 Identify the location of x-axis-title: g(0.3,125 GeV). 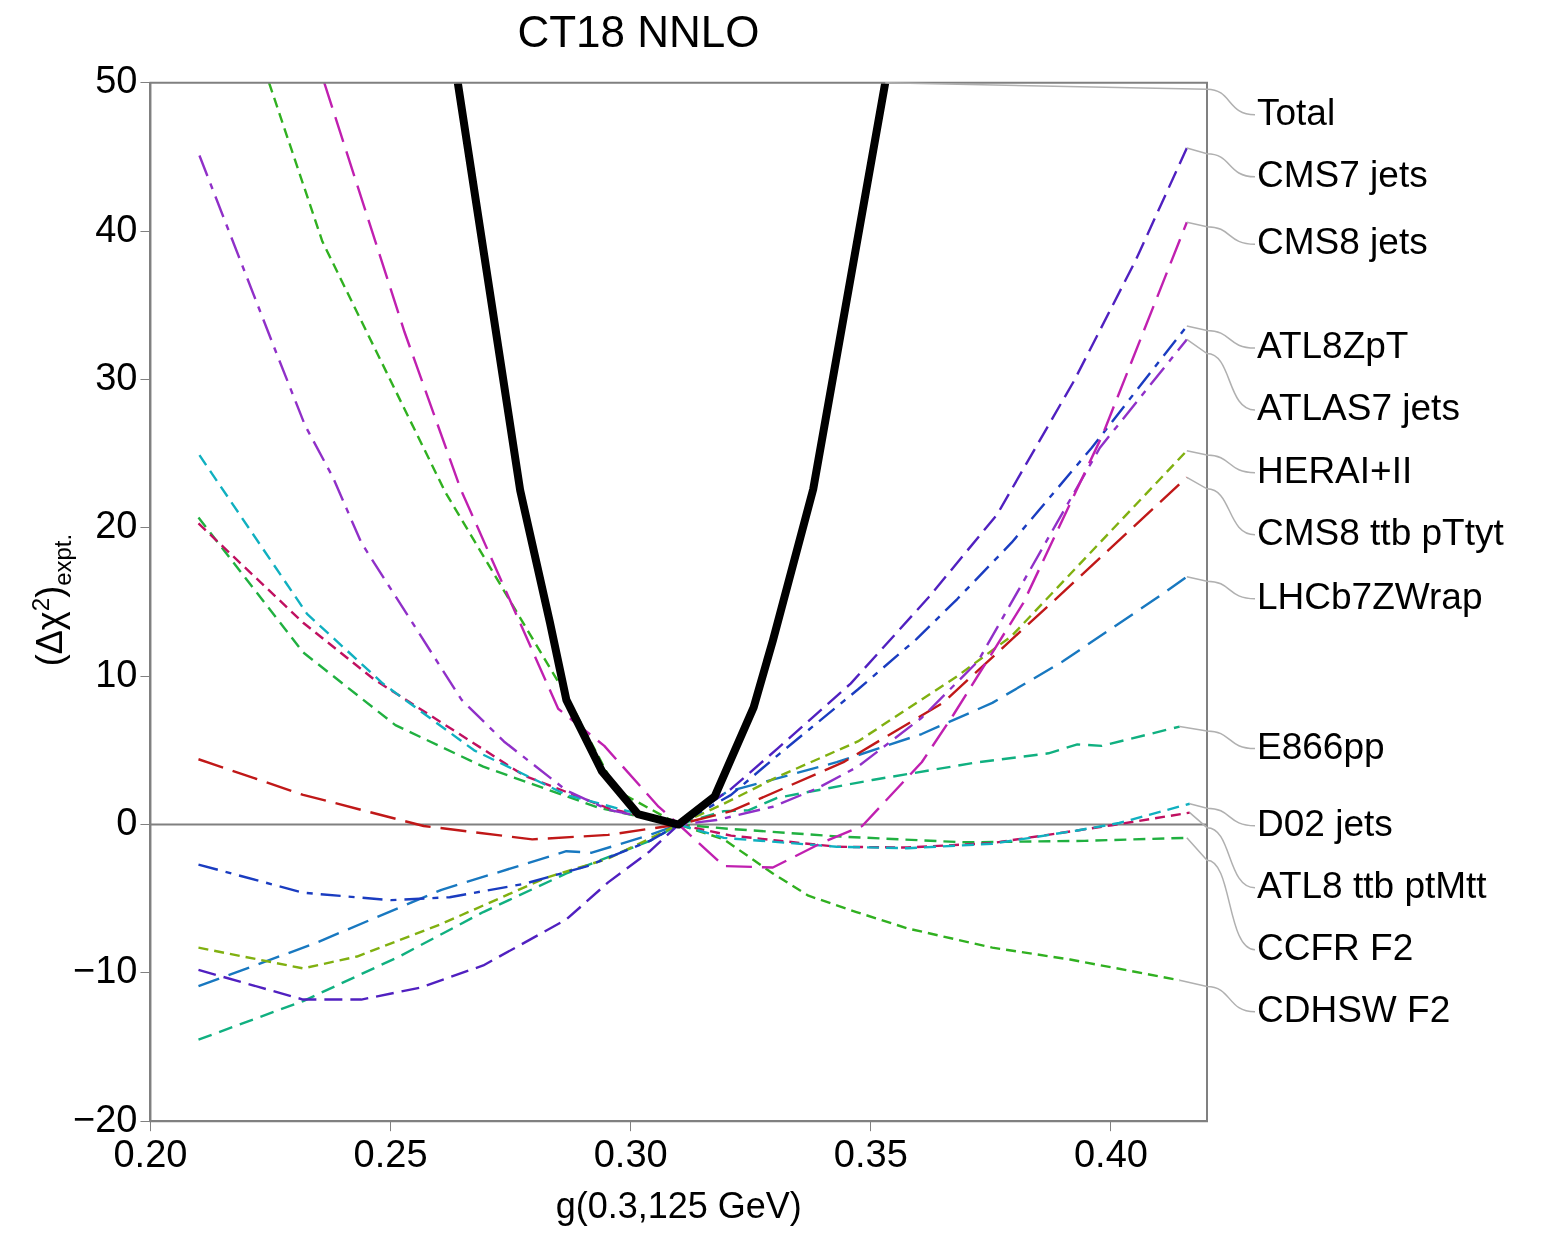
(678, 1206).